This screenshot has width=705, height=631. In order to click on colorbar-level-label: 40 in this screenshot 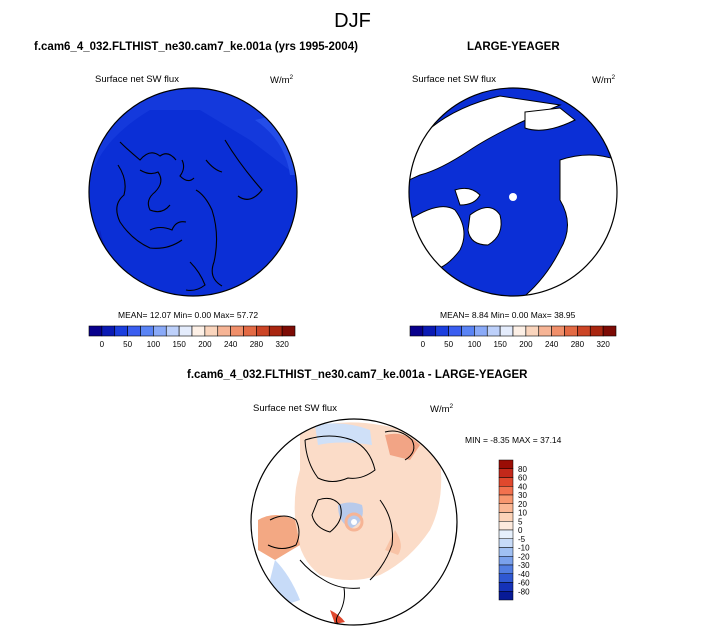, I will do `click(522, 486)`.